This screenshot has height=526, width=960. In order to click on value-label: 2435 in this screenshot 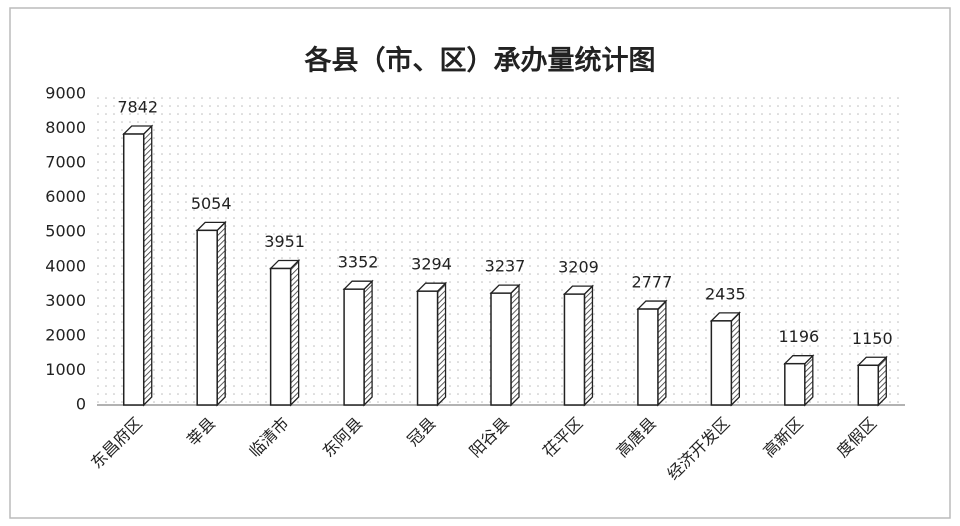, I will do `click(725, 293)`.